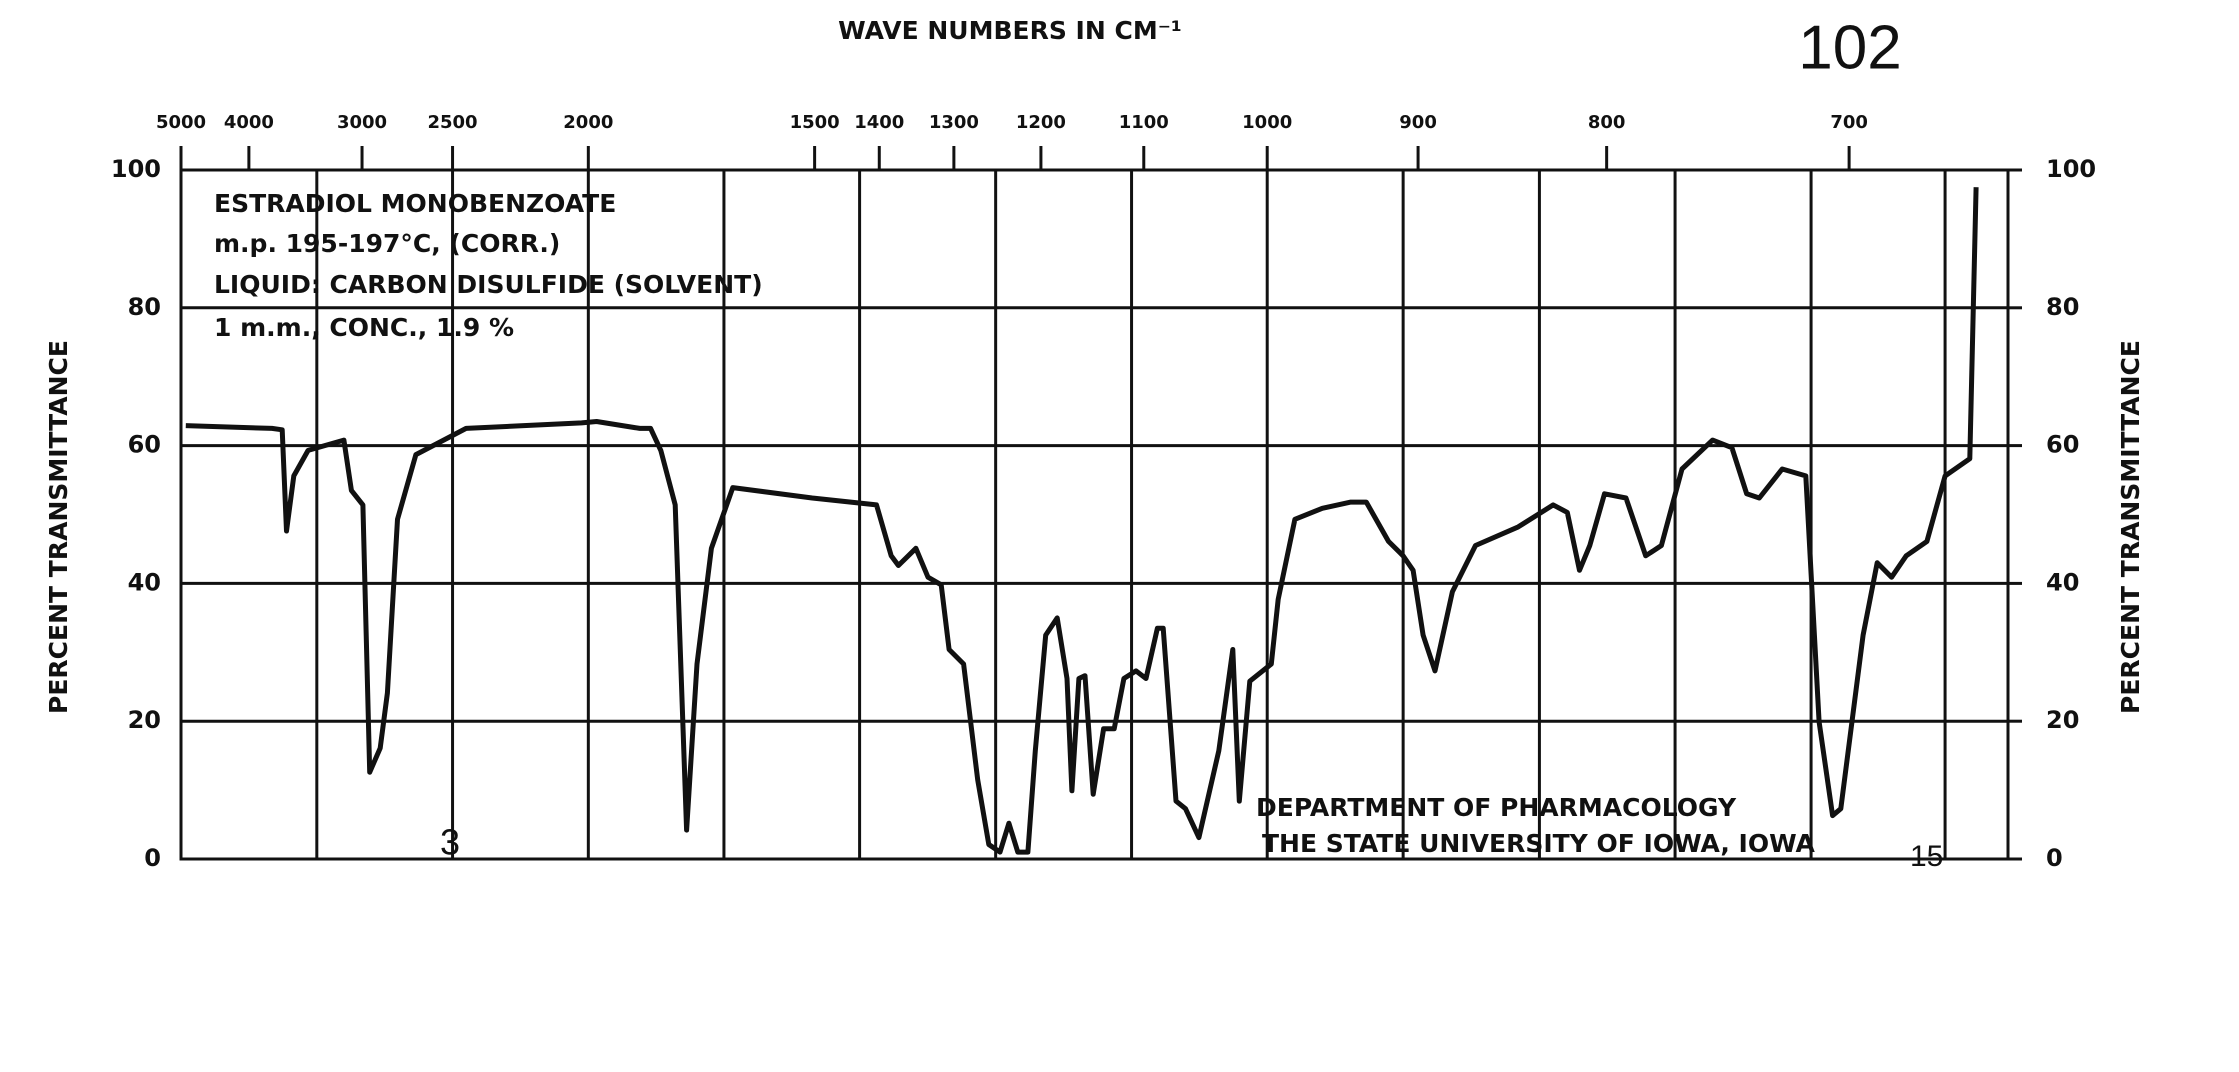  Describe the element at coordinates (2062, 307) in the screenshot. I see `y2-tick-label: 80` at that location.